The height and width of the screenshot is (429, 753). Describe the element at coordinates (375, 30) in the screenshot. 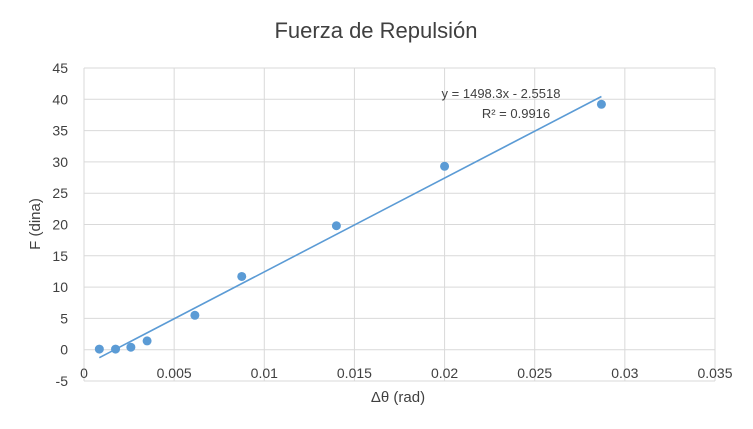

I see `chart-title: Fuerza de Repulsión` at that location.